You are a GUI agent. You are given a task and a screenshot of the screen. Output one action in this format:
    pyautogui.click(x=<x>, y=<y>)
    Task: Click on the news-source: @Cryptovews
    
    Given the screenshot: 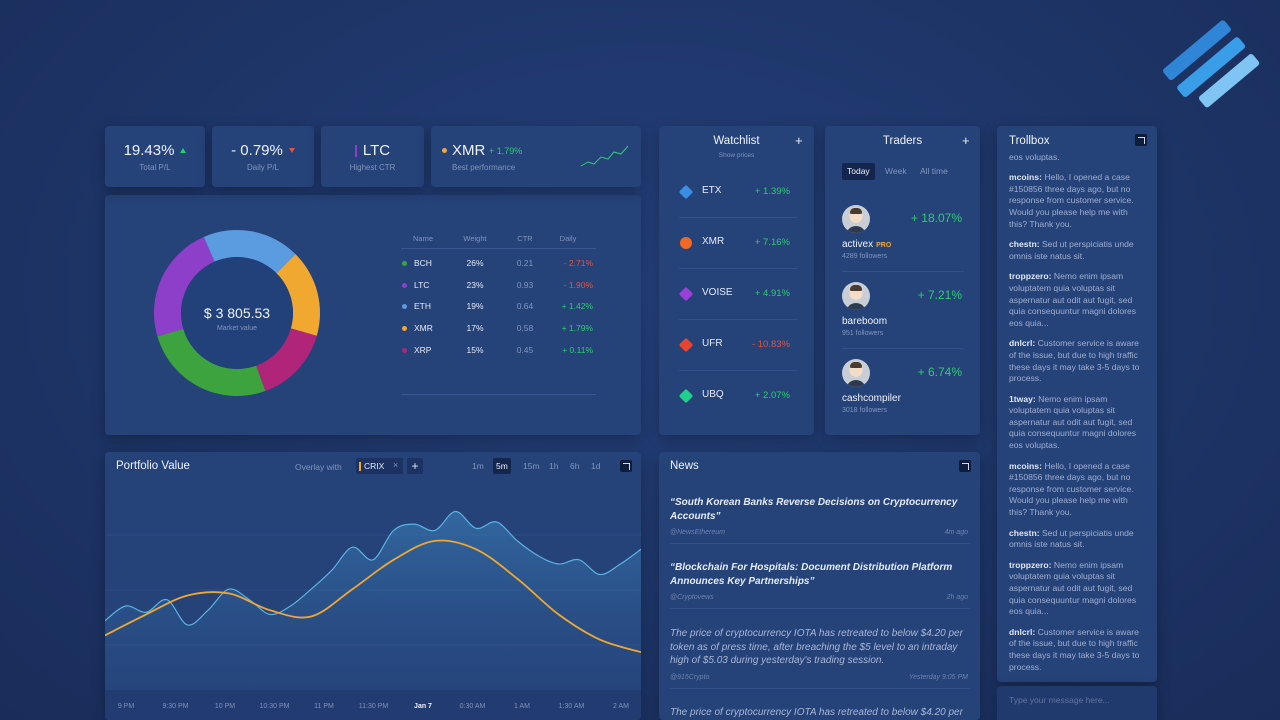 What is the action you would take?
    pyautogui.click(x=692, y=597)
    